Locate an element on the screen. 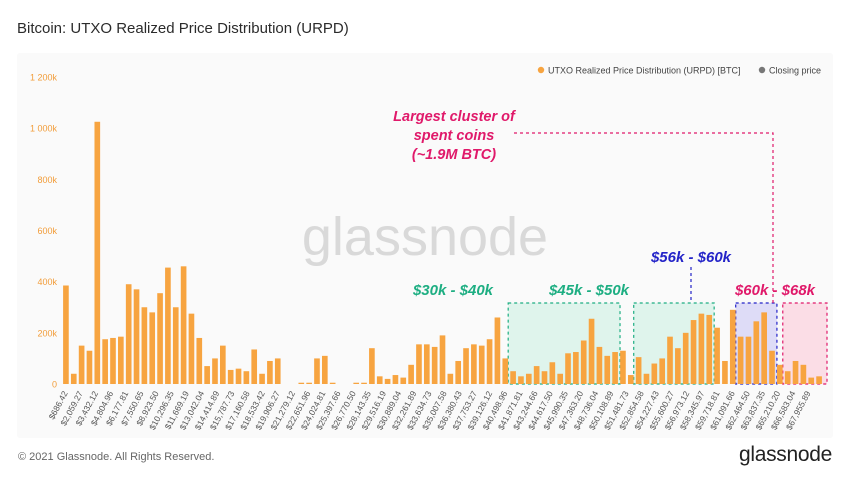  y-tick-label: 400k is located at coordinates (47, 282).